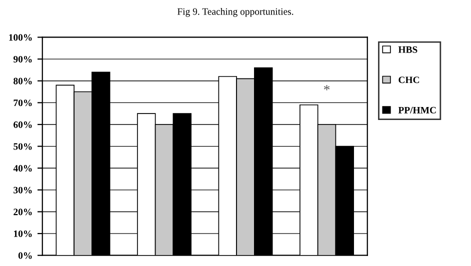 Image resolution: width=471 pixels, height=266 pixels. Describe the element at coordinates (20, 37) in the screenshot. I see `y-tick-label: 100%` at that location.